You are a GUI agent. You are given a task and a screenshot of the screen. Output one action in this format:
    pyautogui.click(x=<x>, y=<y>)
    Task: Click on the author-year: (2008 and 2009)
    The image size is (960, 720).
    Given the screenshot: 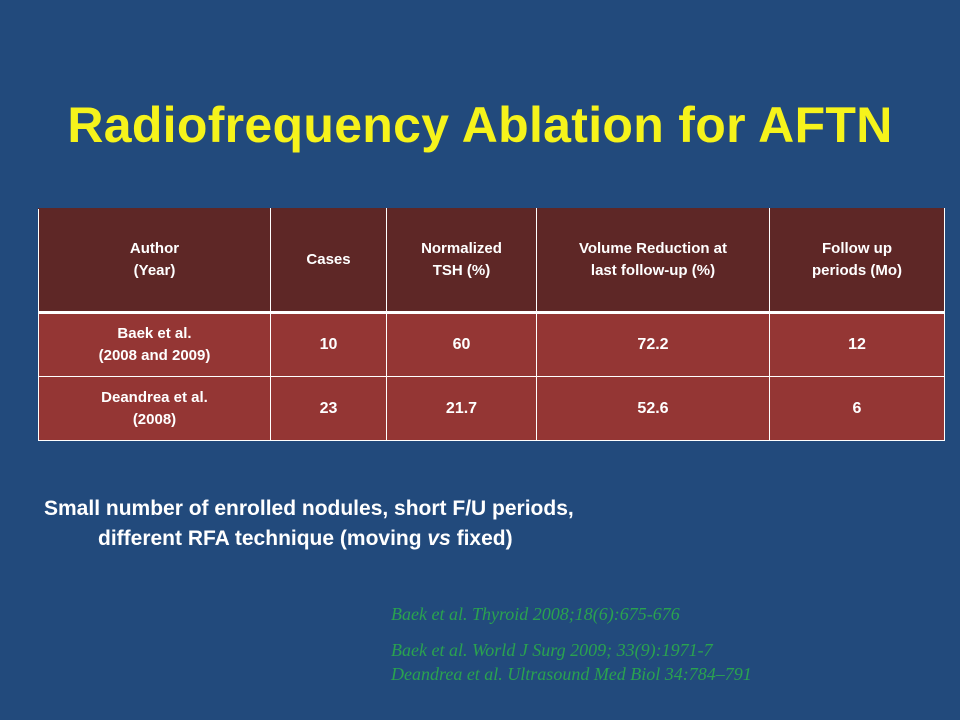 What is the action you would take?
    pyautogui.click(x=154, y=355)
    